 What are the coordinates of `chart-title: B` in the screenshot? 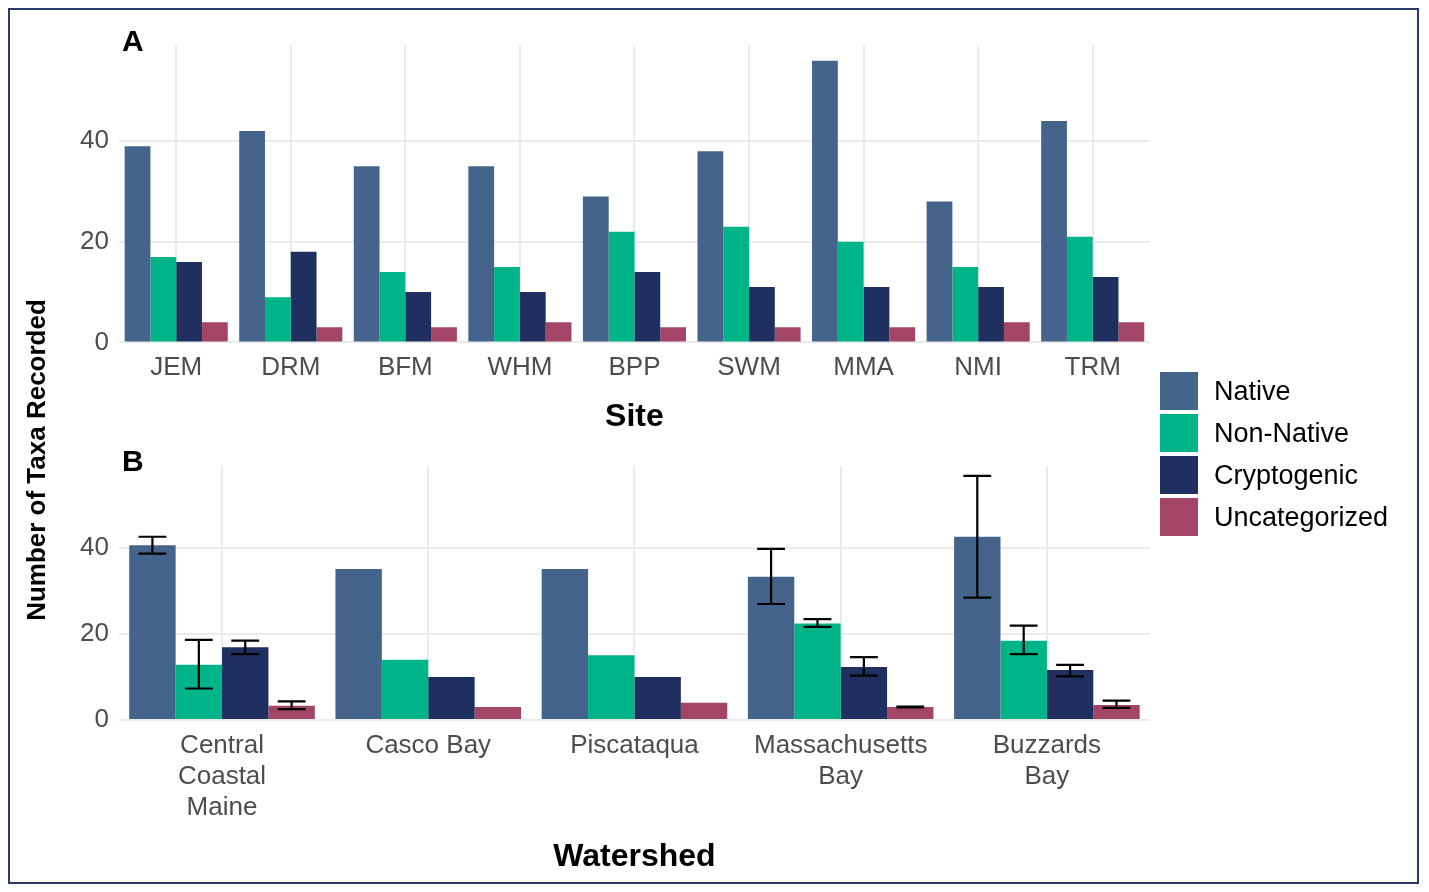 It's located at (133, 461).